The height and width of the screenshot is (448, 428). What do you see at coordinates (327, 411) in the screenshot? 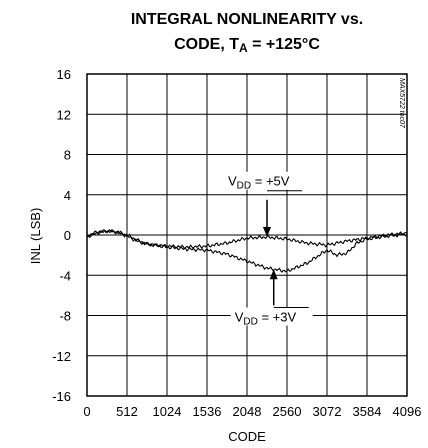
I see `x-tick-label: 3072` at bounding box center [327, 411].